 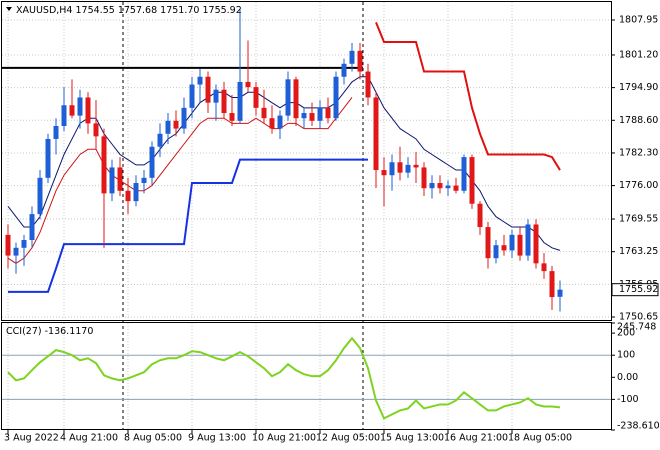 What do you see at coordinates (638, 219) in the screenshot?
I see `y-tick-label: 1769.55` at bounding box center [638, 219].